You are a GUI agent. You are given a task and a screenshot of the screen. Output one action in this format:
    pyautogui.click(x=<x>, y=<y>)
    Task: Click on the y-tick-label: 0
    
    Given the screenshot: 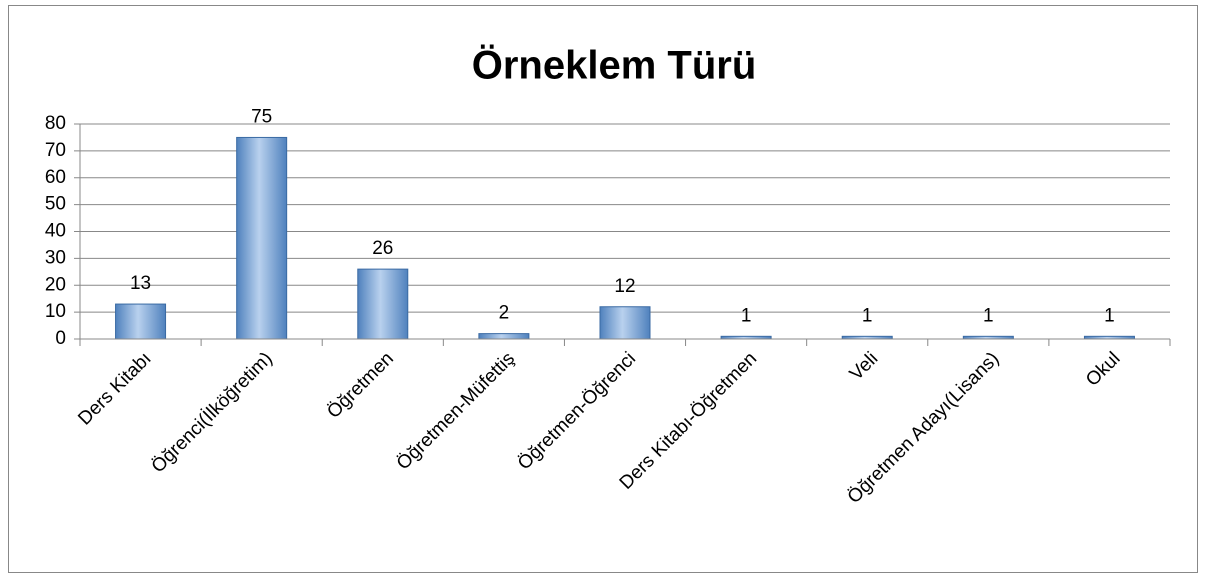 What is the action you would take?
    pyautogui.click(x=60, y=338)
    